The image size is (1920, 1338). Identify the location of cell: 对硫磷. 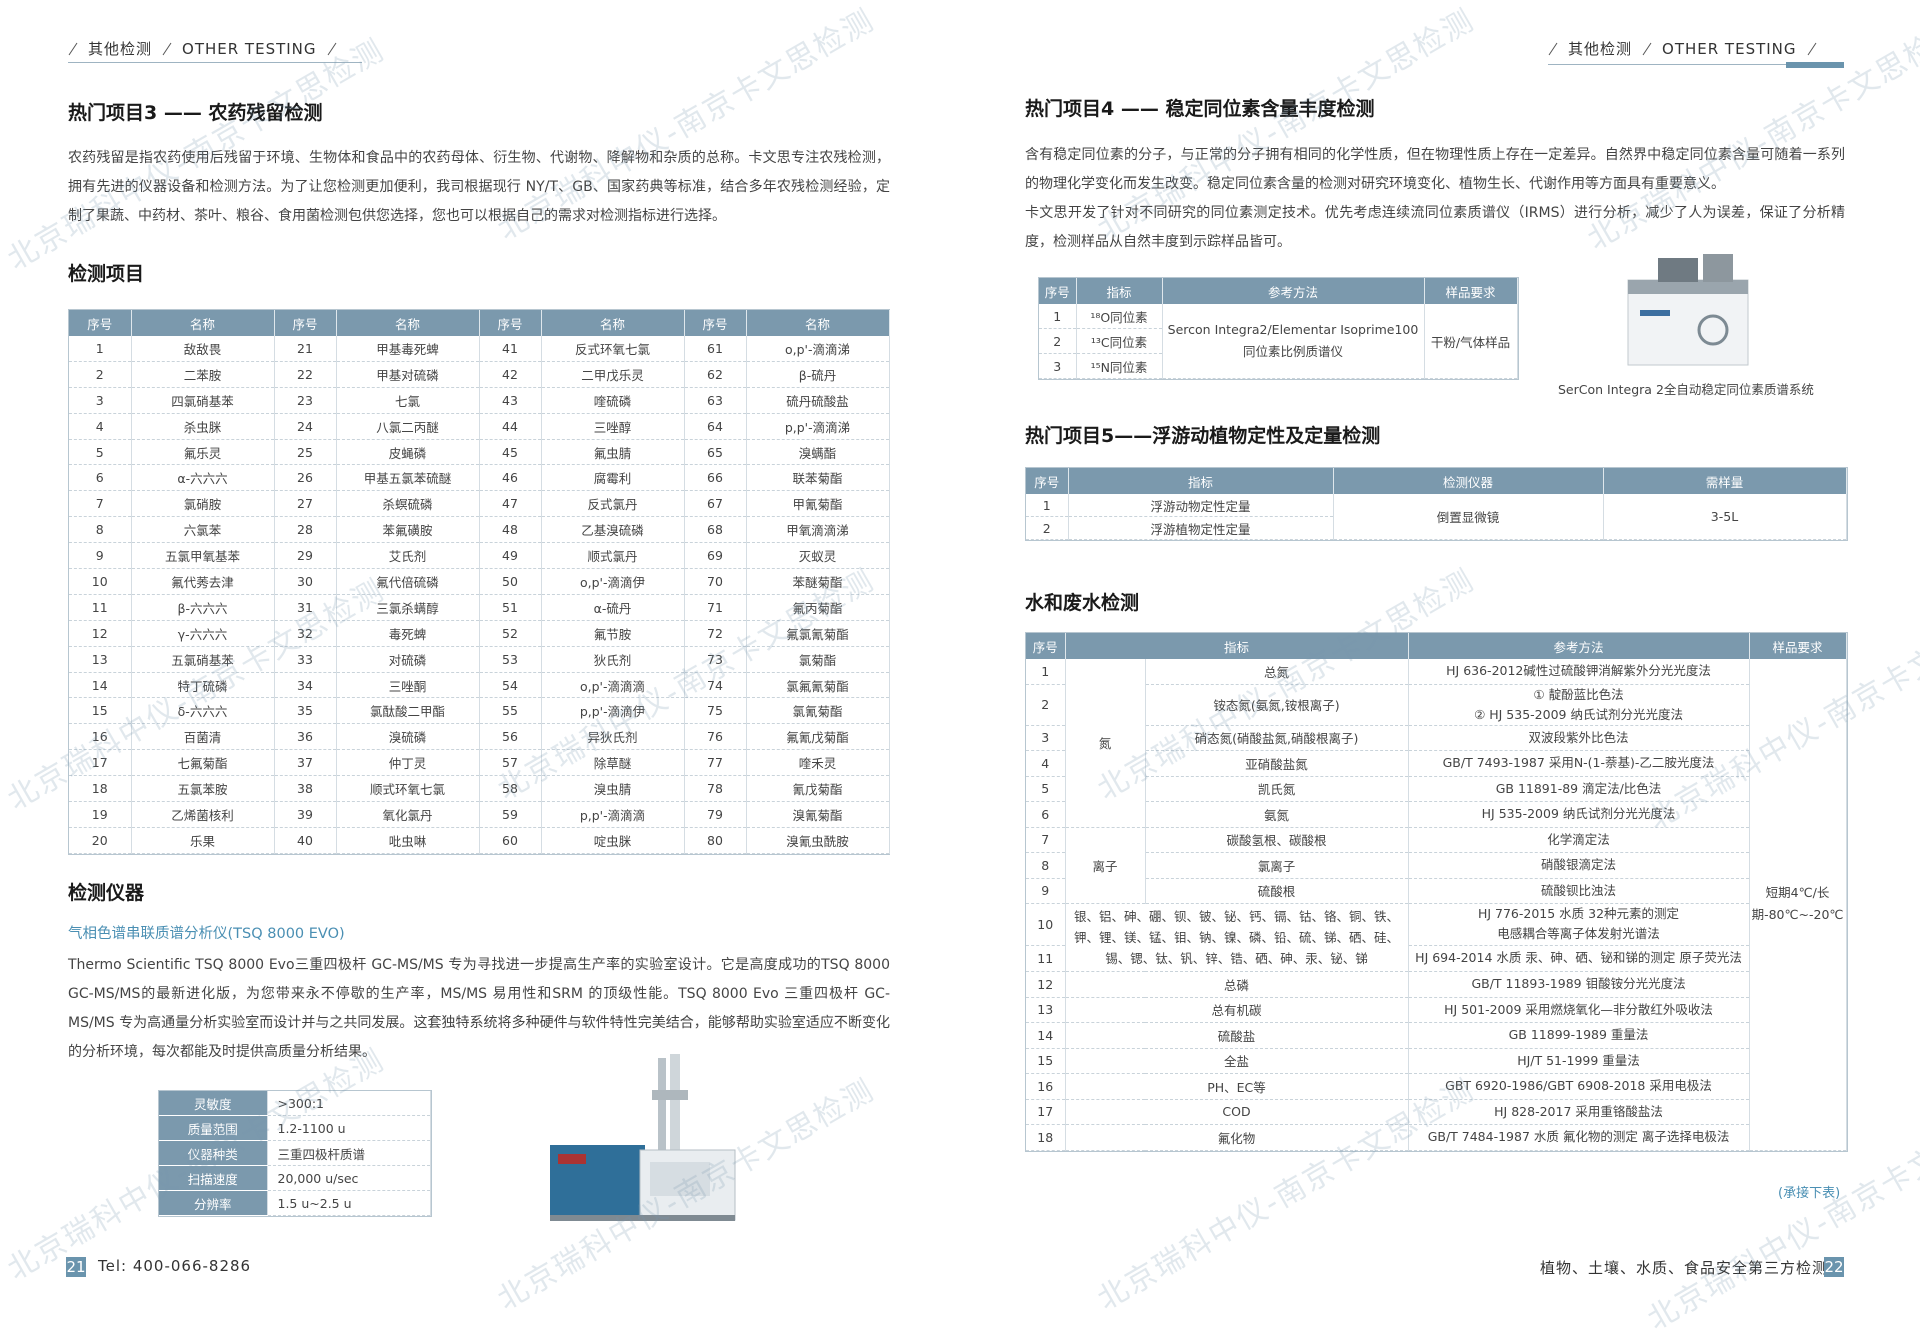
(408, 659).